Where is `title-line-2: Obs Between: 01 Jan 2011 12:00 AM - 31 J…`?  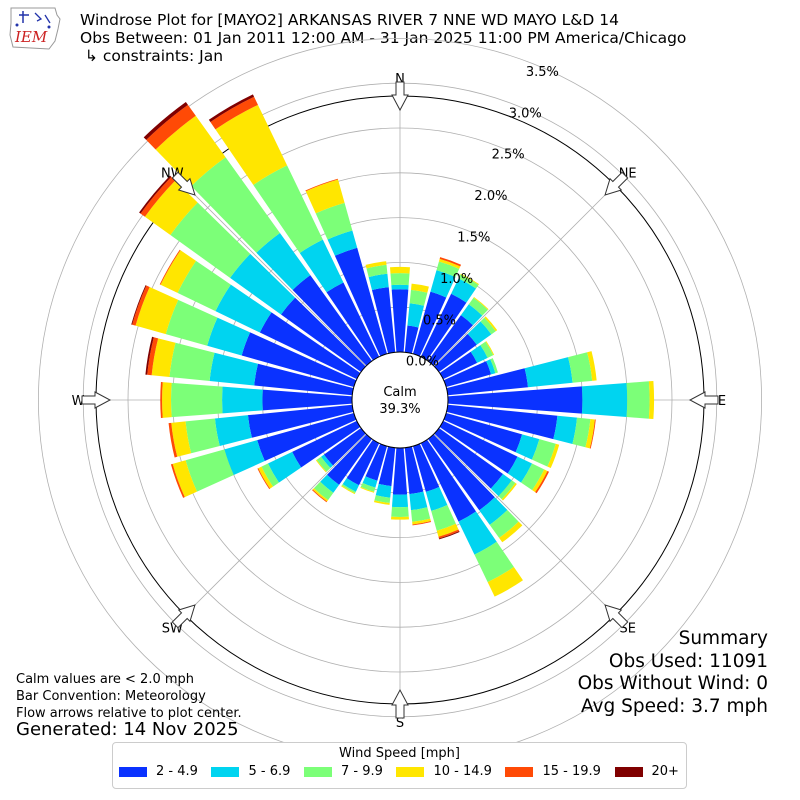
title-line-2: Obs Between: 01 Jan 2011 12:00 AM - 31 J… is located at coordinates (383, 38).